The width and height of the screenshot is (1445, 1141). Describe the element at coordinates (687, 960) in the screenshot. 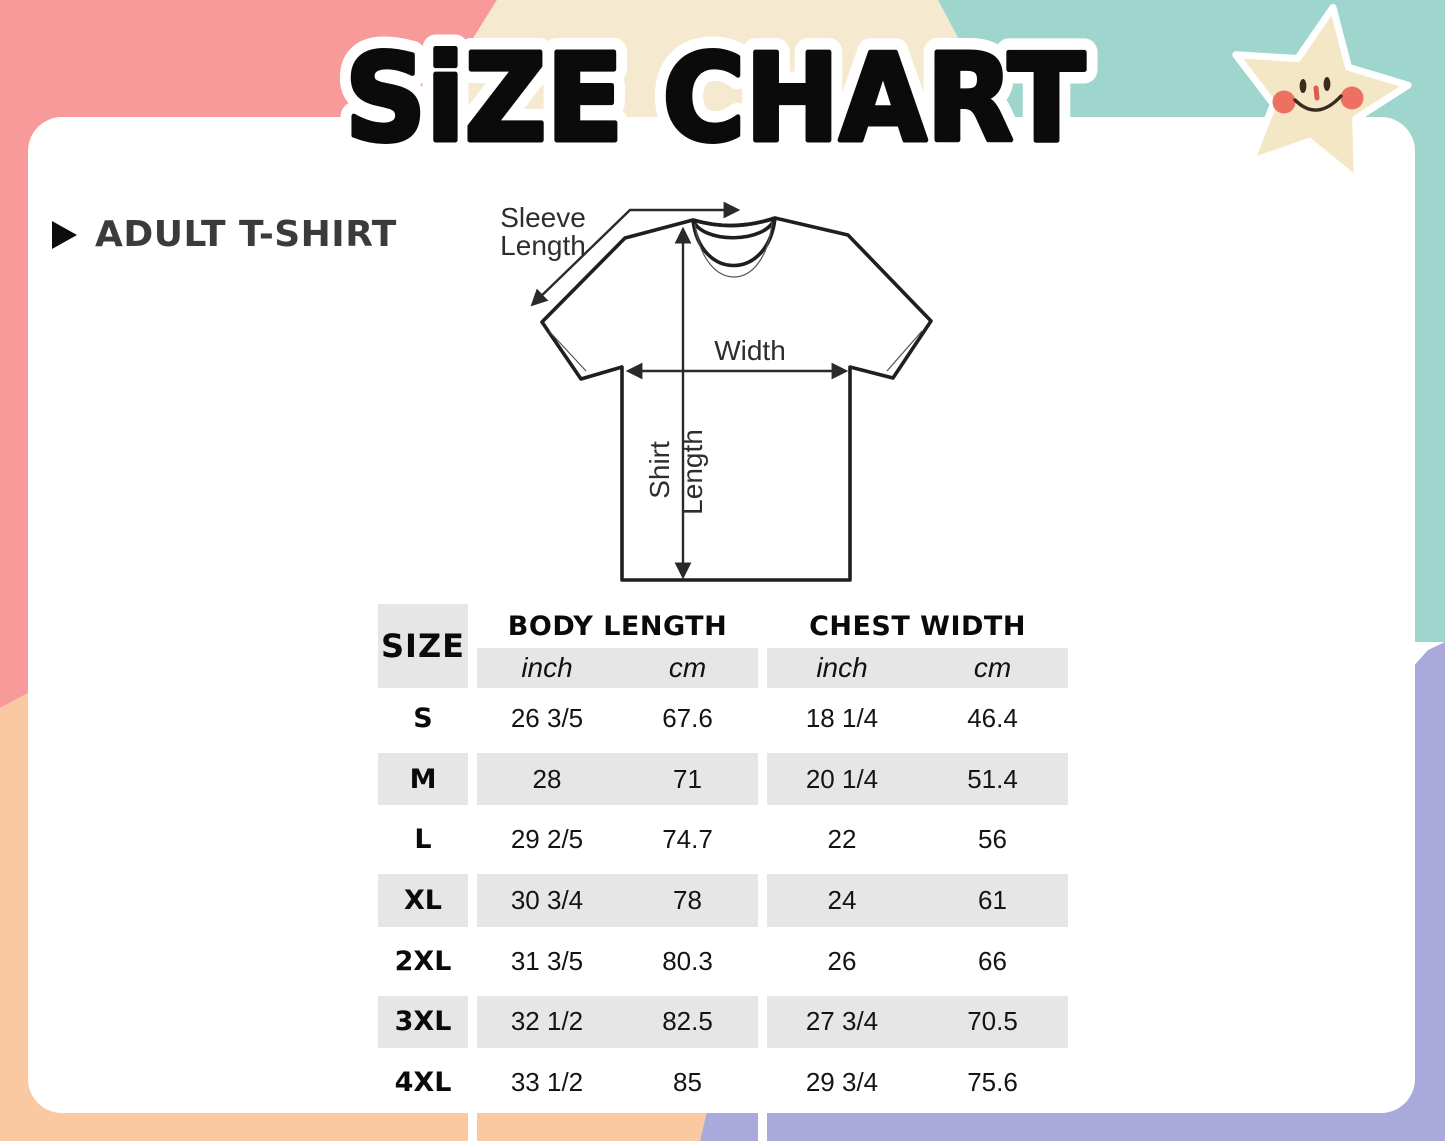

I see `value-cell: 80.3` at that location.